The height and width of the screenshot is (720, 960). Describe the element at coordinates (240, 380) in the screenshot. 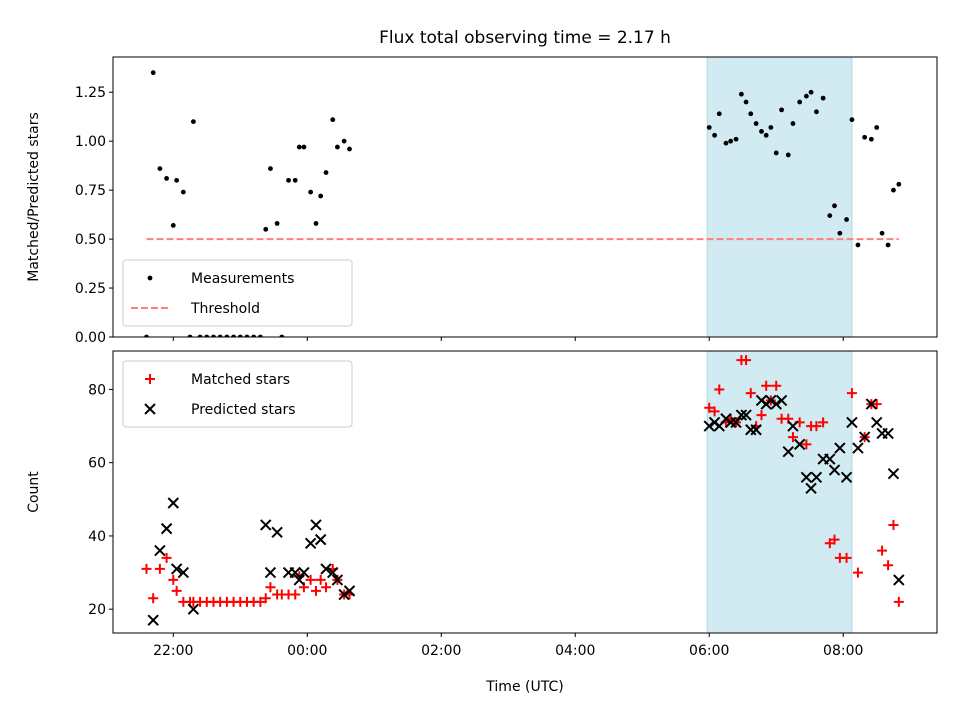

I see `legend-entry-label: Matched stars` at that location.